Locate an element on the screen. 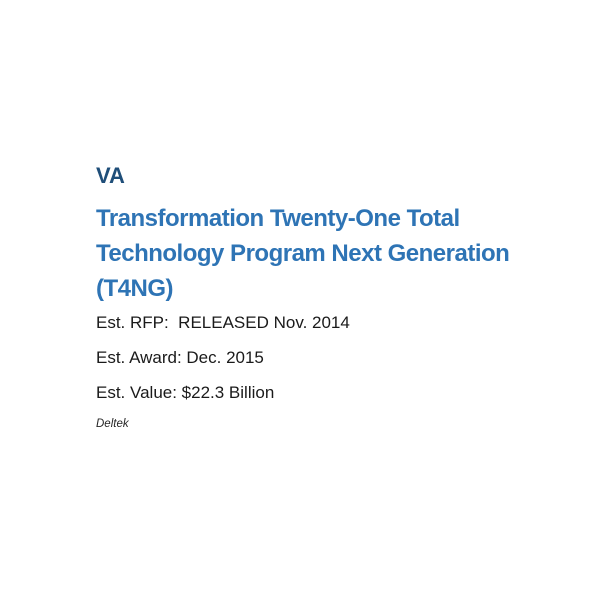 The height and width of the screenshot is (600, 600). detail-line-rfp: Est. RFP: RELEASED Nov. 2014 is located at coordinates (223, 322).